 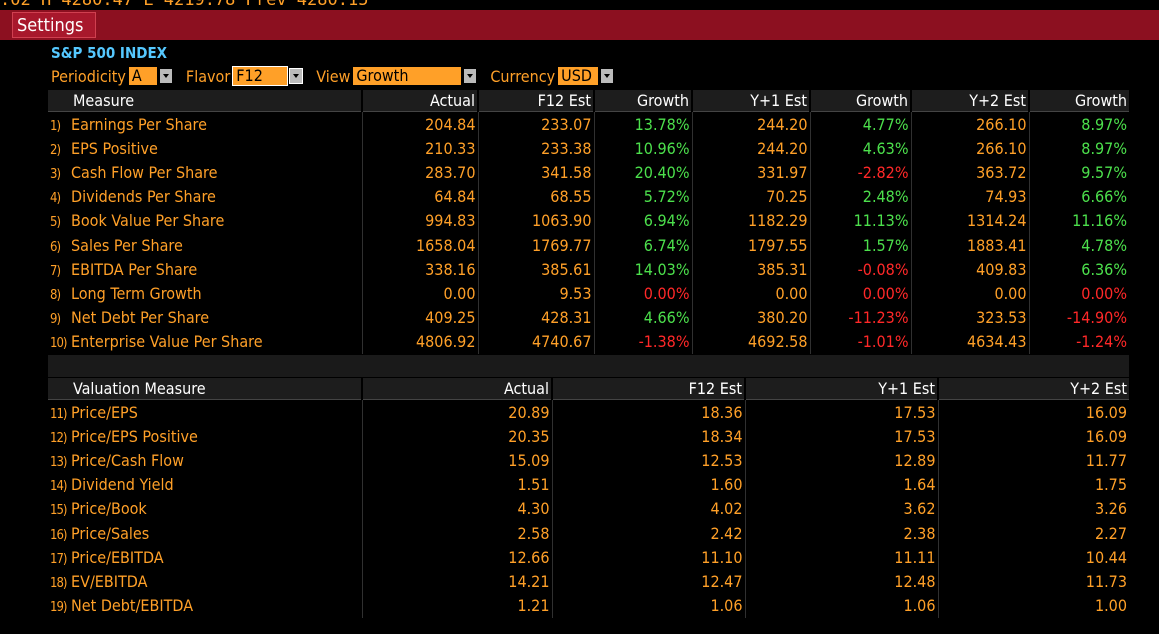 What do you see at coordinates (419, 317) in the screenshot?
I see `actual-cell: 409.25` at bounding box center [419, 317].